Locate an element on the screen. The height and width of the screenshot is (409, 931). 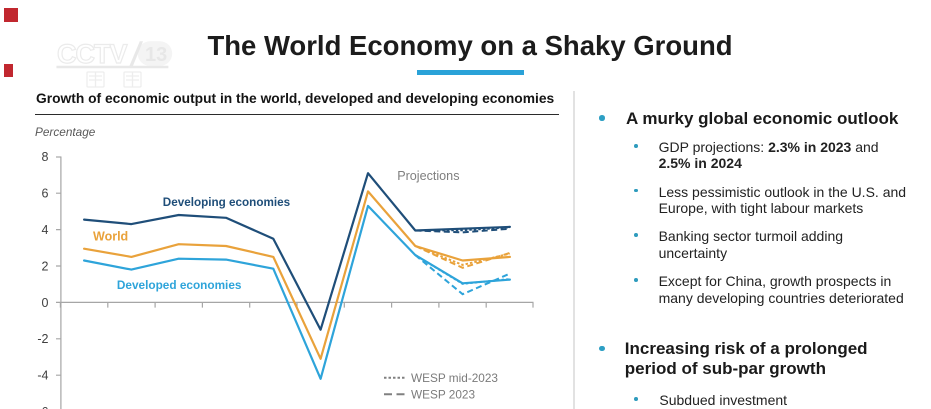
svg-text: 2 is located at coordinates (45, 266).